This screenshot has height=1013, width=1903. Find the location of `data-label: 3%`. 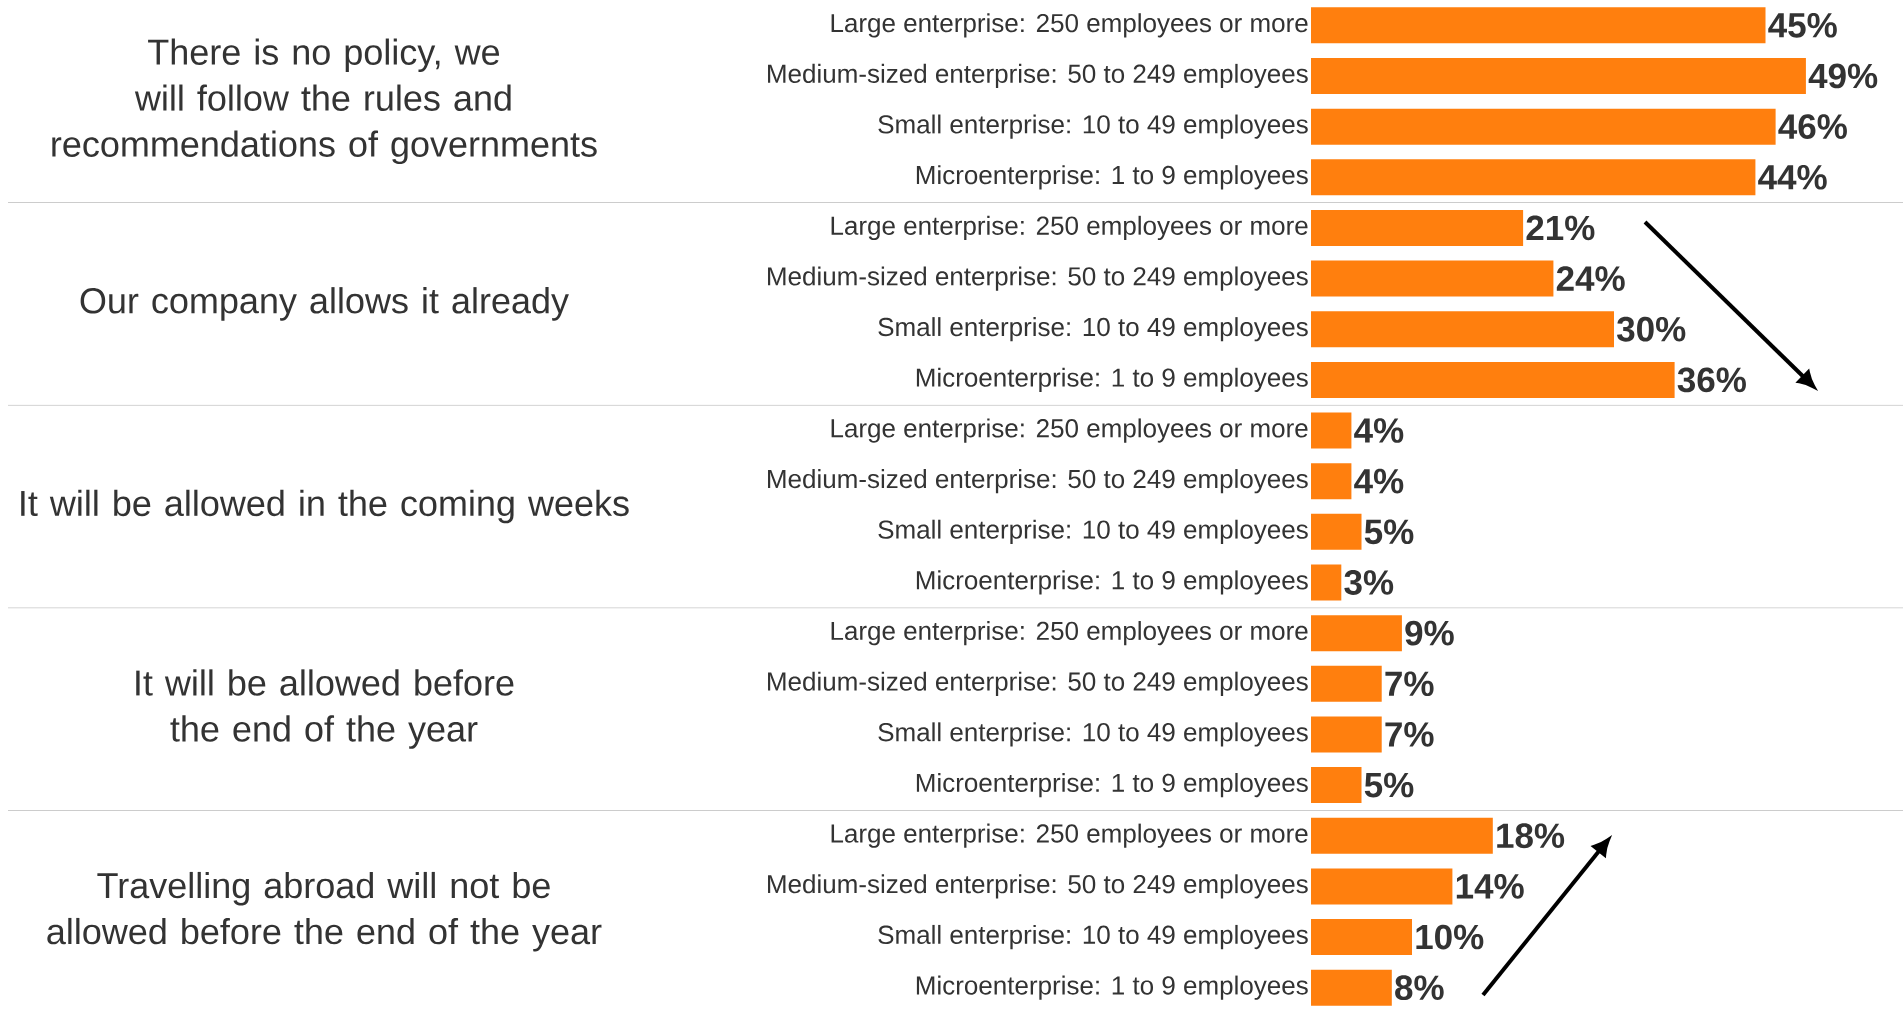

data-label: 3% is located at coordinates (1369, 582).